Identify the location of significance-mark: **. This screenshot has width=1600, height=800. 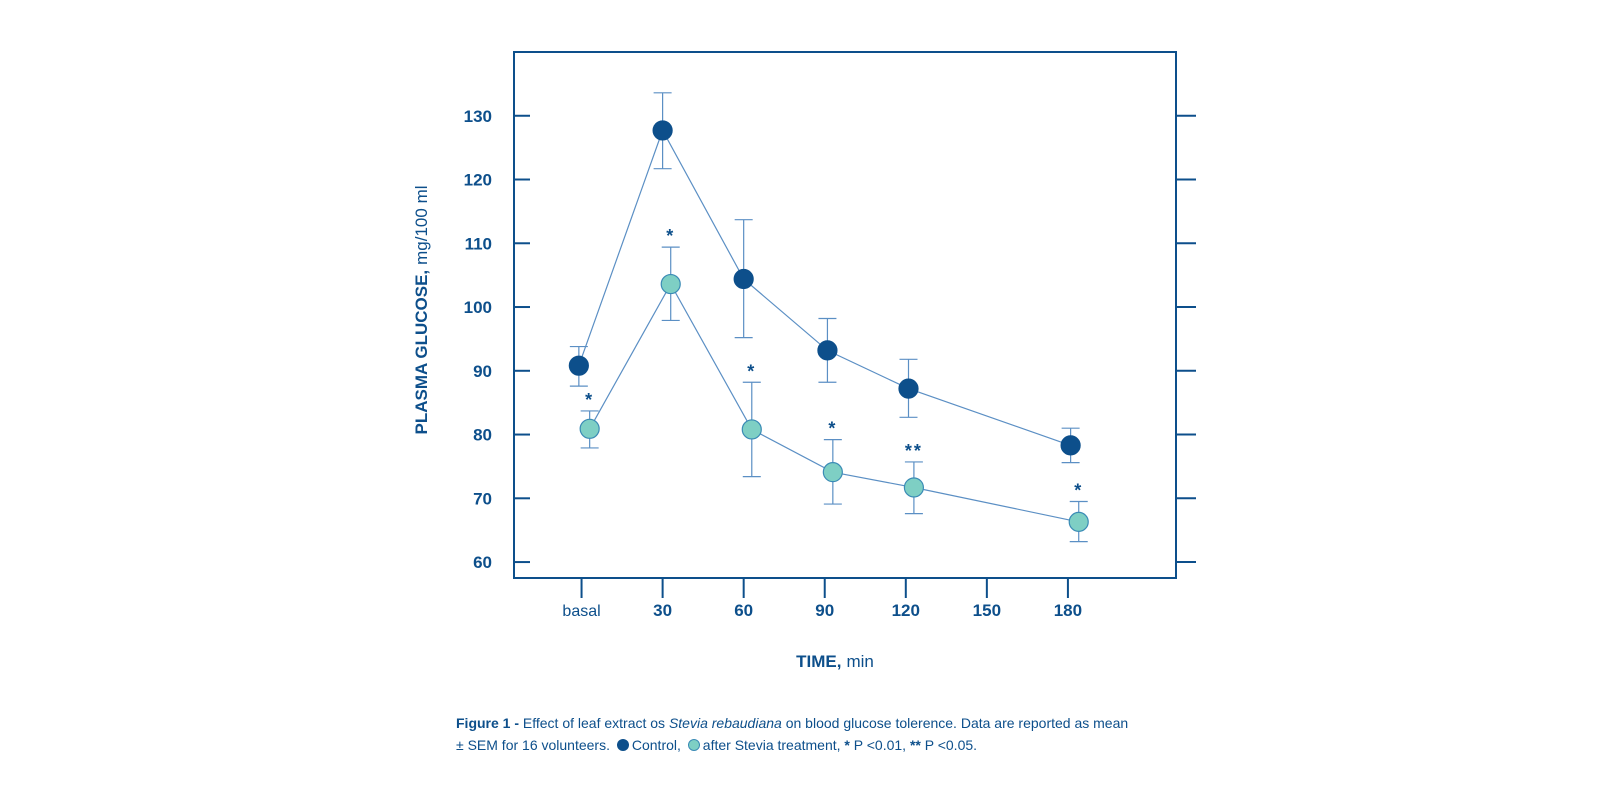
(914, 451).